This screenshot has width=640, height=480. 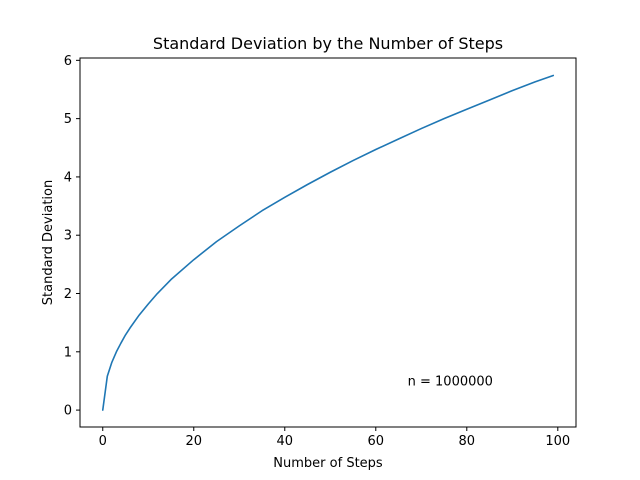 I want to click on y-tick-label-0: 0, so click(x=68, y=411).